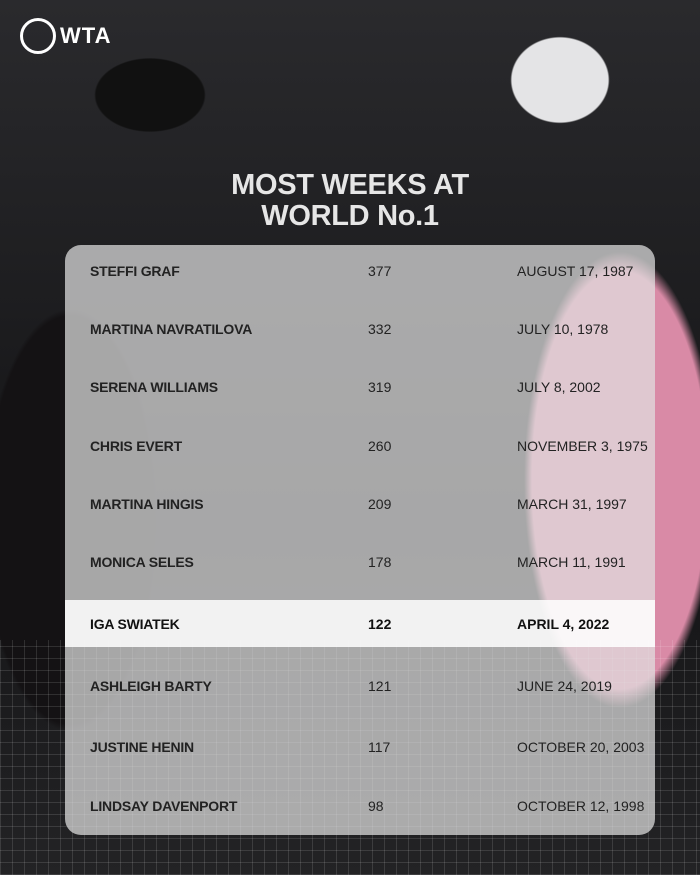 Image resolution: width=700 pixels, height=875 pixels. What do you see at coordinates (581, 747) in the screenshot?
I see `first-date: OCTOBER 20, 2003` at bounding box center [581, 747].